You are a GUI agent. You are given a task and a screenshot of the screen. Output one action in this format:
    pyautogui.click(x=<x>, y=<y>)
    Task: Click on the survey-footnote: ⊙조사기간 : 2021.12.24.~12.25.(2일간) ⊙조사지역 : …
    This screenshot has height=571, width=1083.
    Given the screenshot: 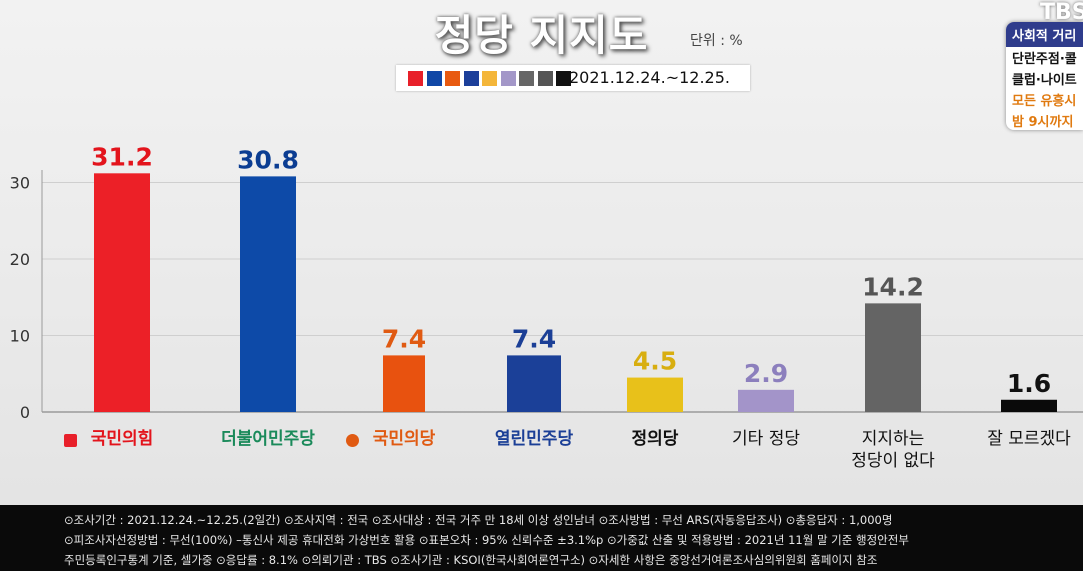 What is the action you would take?
    pyautogui.click(x=541, y=538)
    